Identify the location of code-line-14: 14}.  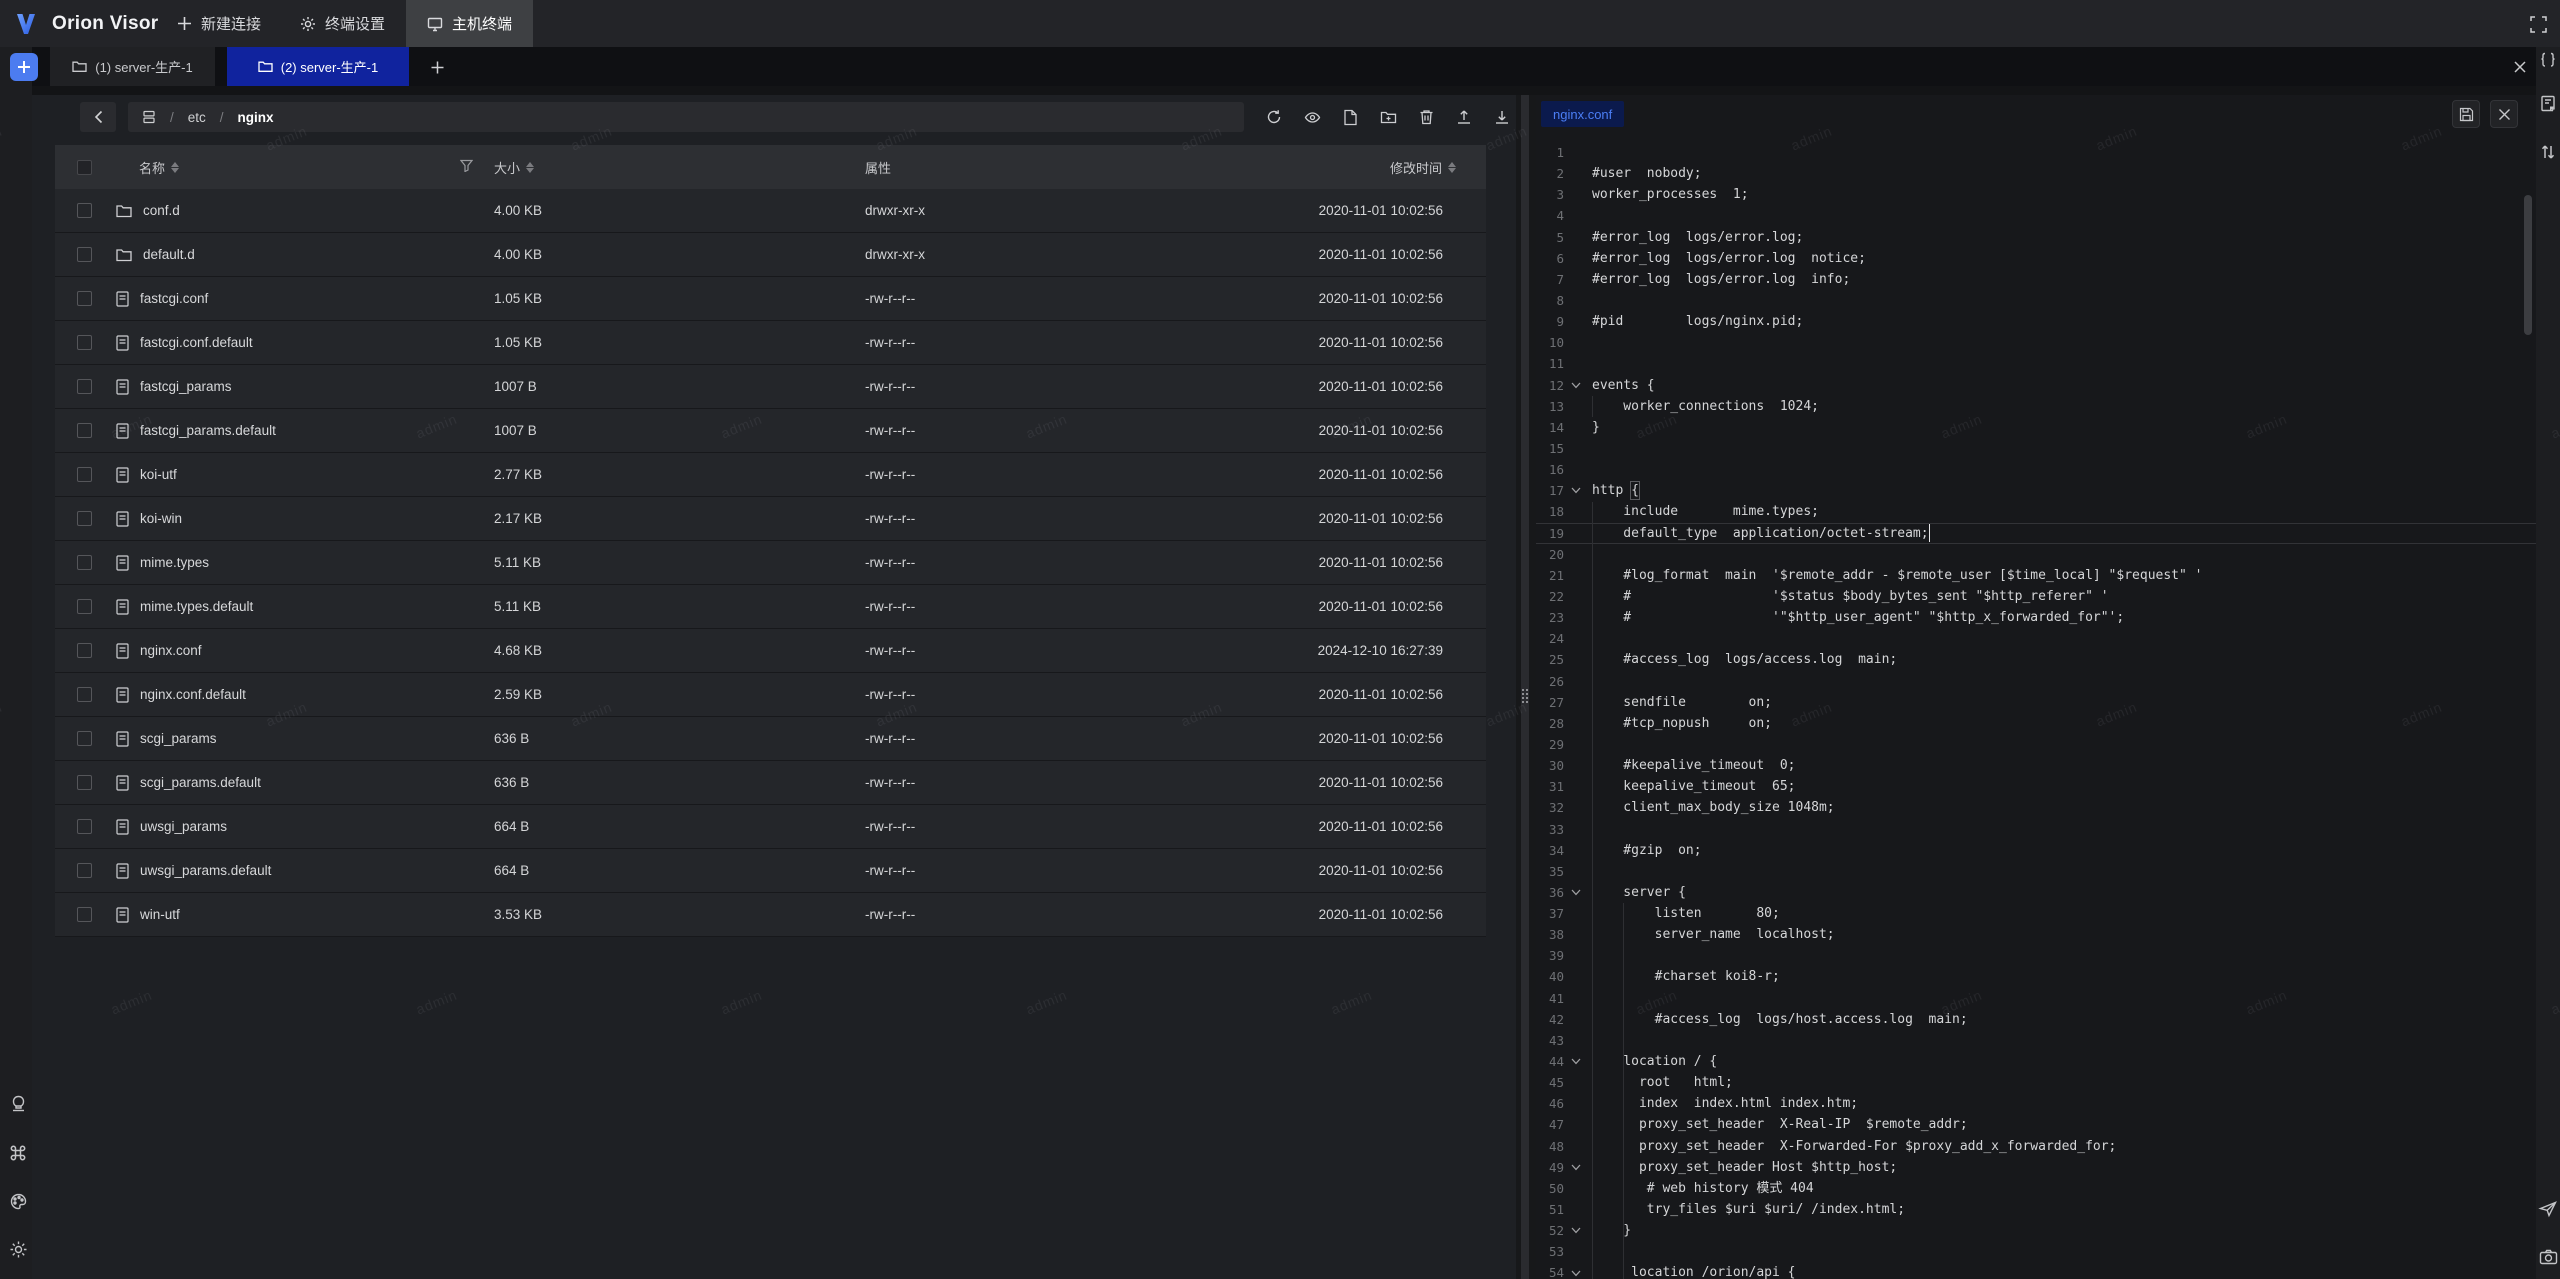
(2036, 427).